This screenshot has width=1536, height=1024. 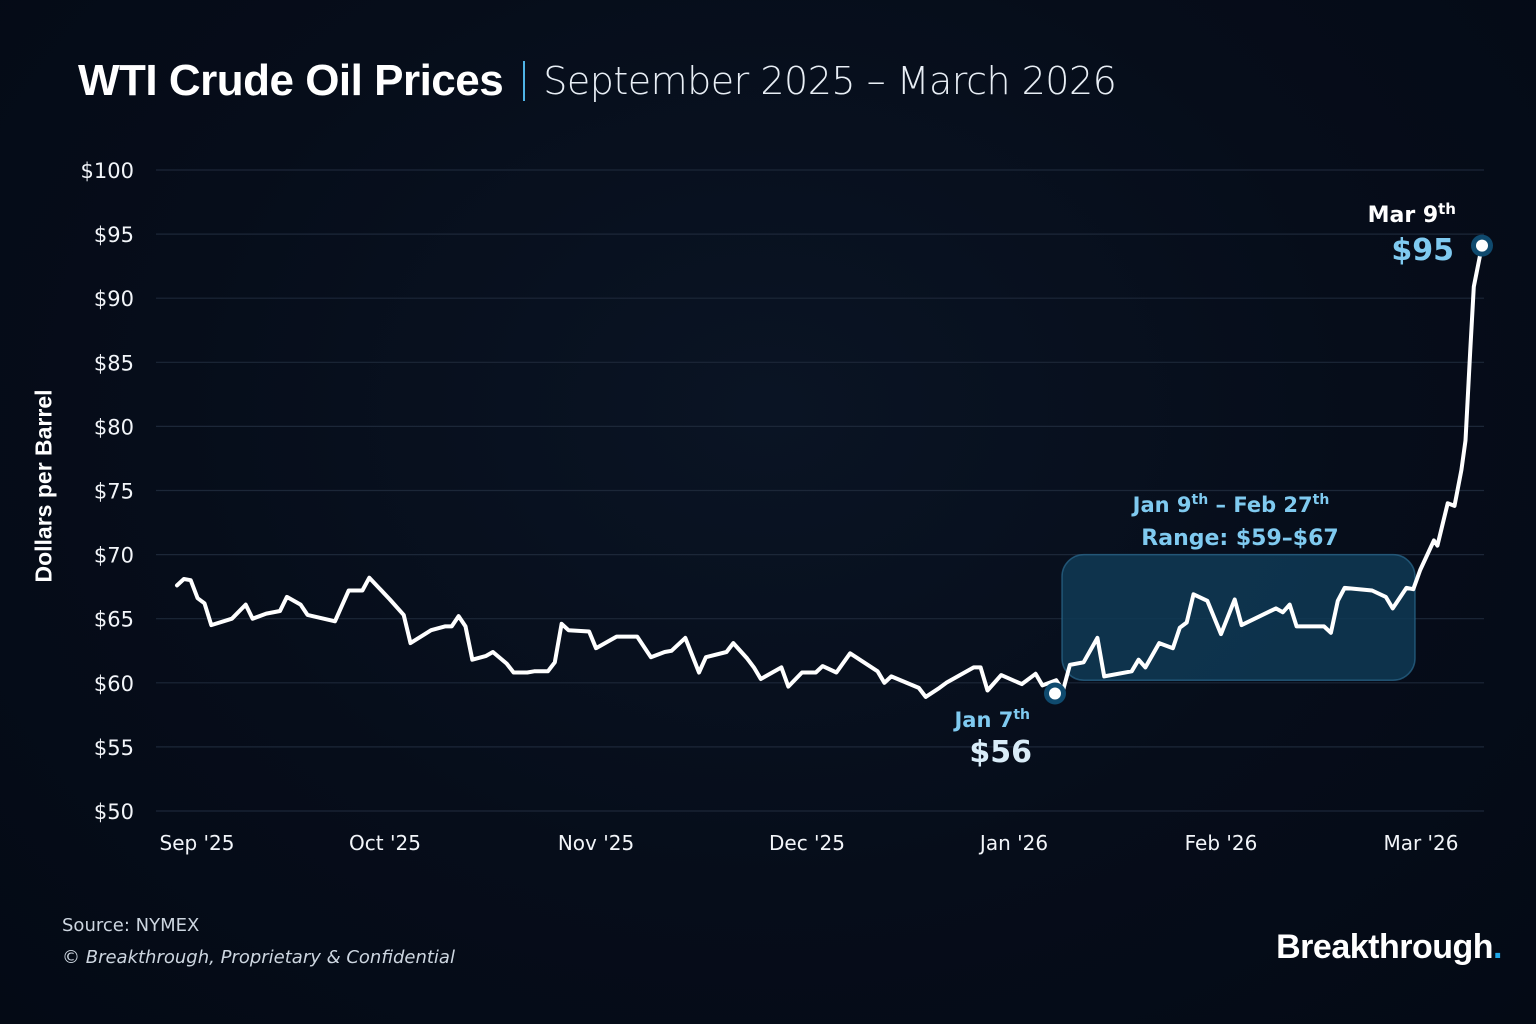 What do you see at coordinates (1422, 250) in the screenshot?
I see `peak-value-label: $95` at bounding box center [1422, 250].